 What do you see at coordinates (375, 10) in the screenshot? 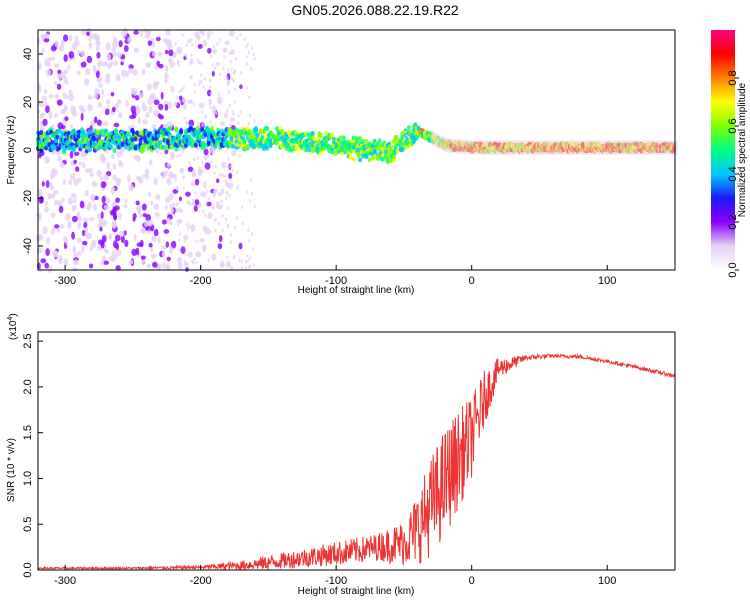
I see `figure-title: GN05.2026.088.22.19.R22` at bounding box center [375, 10].